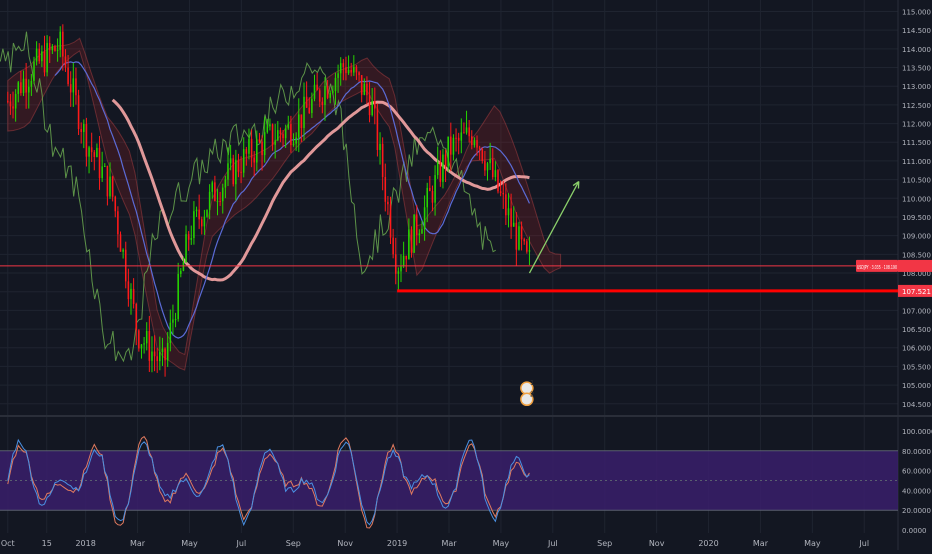 Image resolution: width=932 pixels, height=554 pixels. Describe the element at coordinates (532, 383) in the screenshot. I see `event-label: 1` at that location.